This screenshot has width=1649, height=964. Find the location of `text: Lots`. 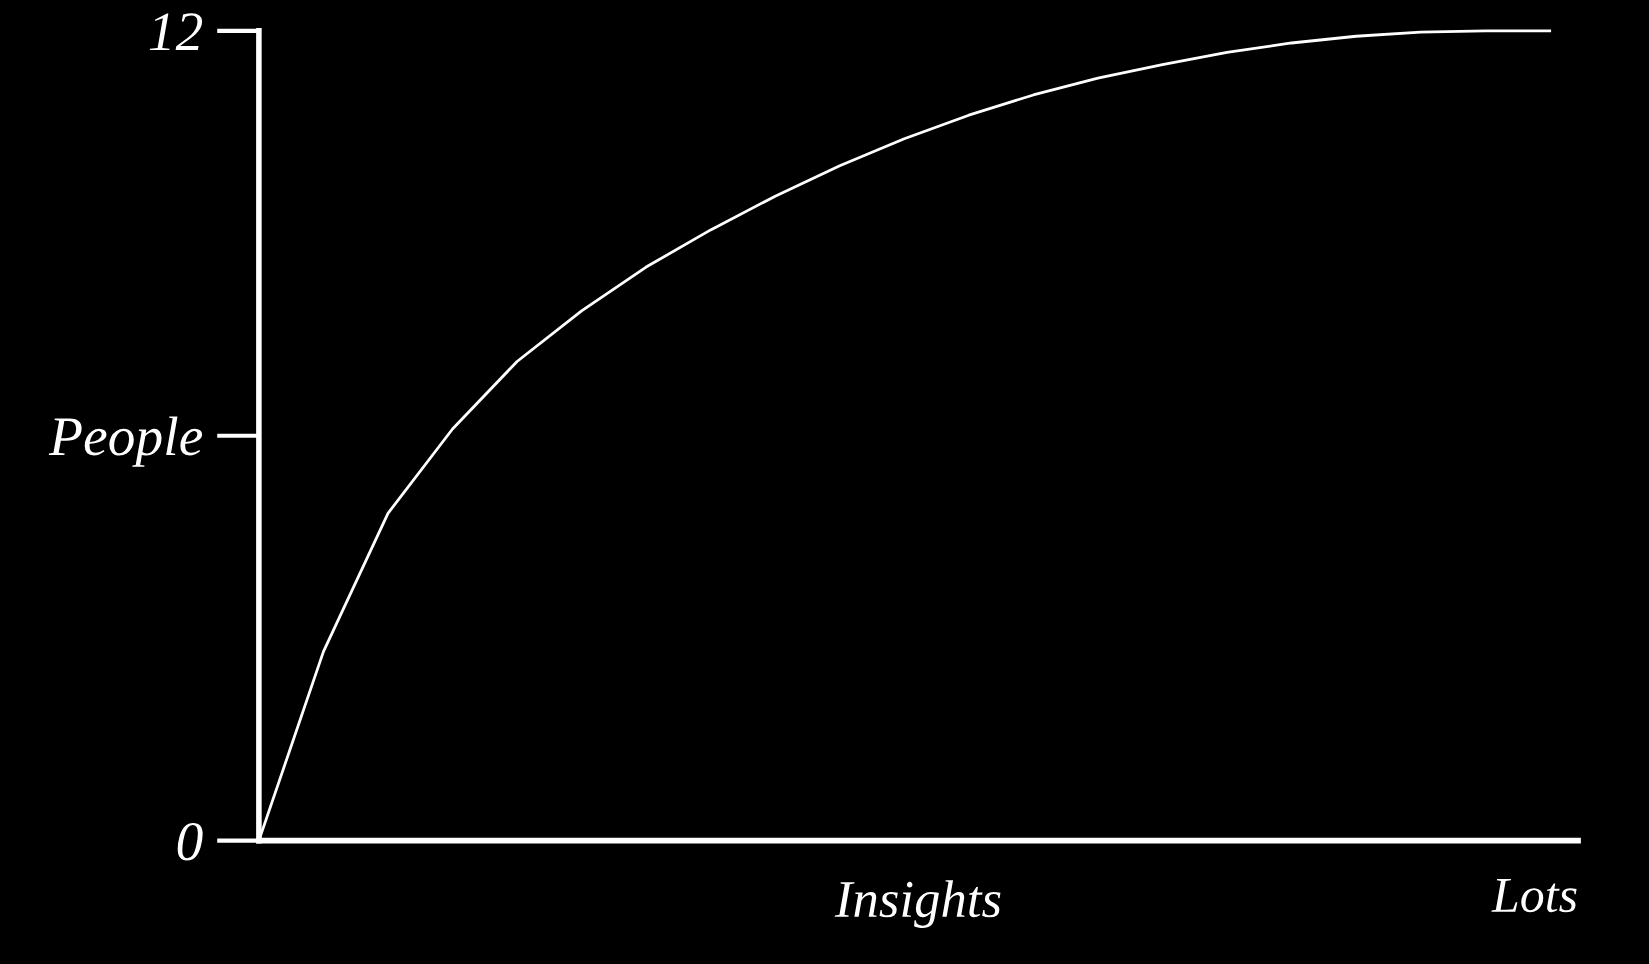

text: Lots is located at coordinates (1534, 896).